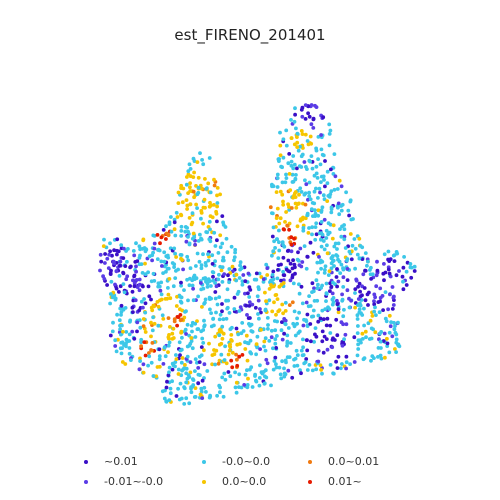 Image resolution: width=500 pixels, height=500 pixels. Describe the element at coordinates (364, 481) in the screenshot. I see `legend-item-6: 0.01~` at that location.